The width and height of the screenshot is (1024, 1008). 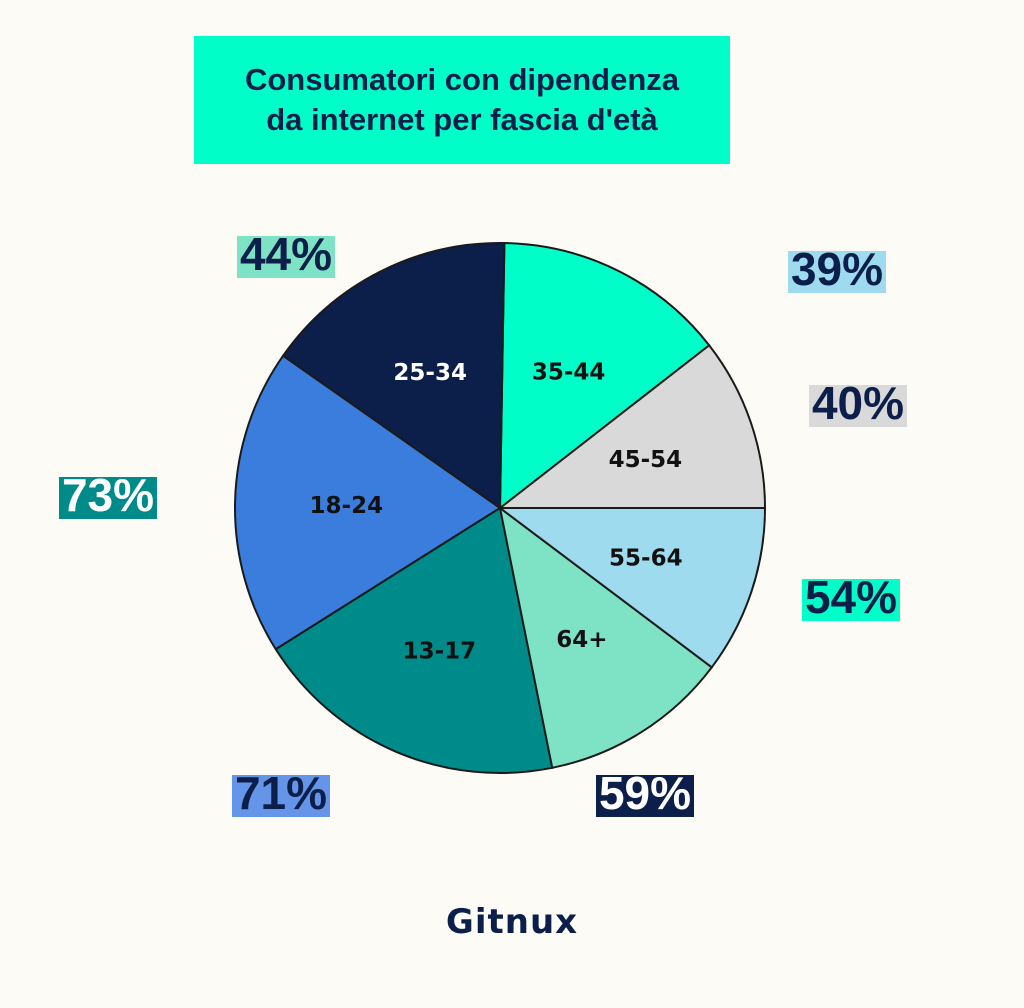 What do you see at coordinates (581, 640) in the screenshot?
I see `slice-label-64-plus: 64+` at bounding box center [581, 640].